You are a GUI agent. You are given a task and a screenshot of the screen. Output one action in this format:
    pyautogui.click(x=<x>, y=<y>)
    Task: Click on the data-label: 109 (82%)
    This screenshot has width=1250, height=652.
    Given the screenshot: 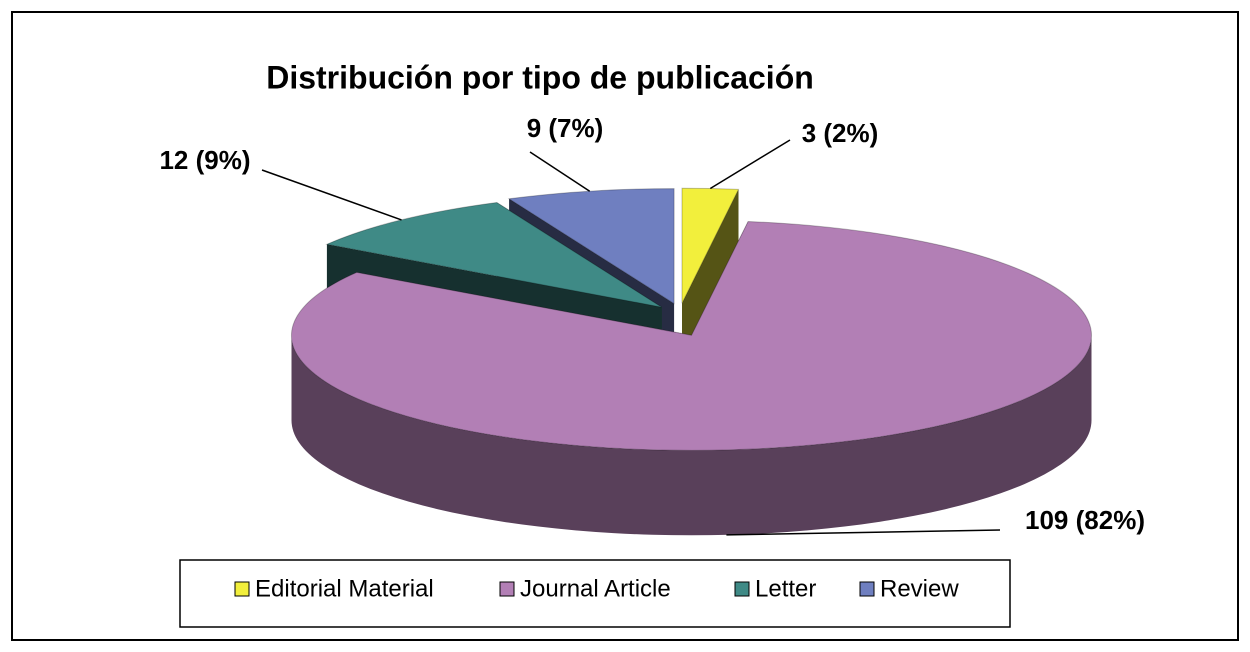 What is the action you would take?
    pyautogui.click(x=1085, y=520)
    